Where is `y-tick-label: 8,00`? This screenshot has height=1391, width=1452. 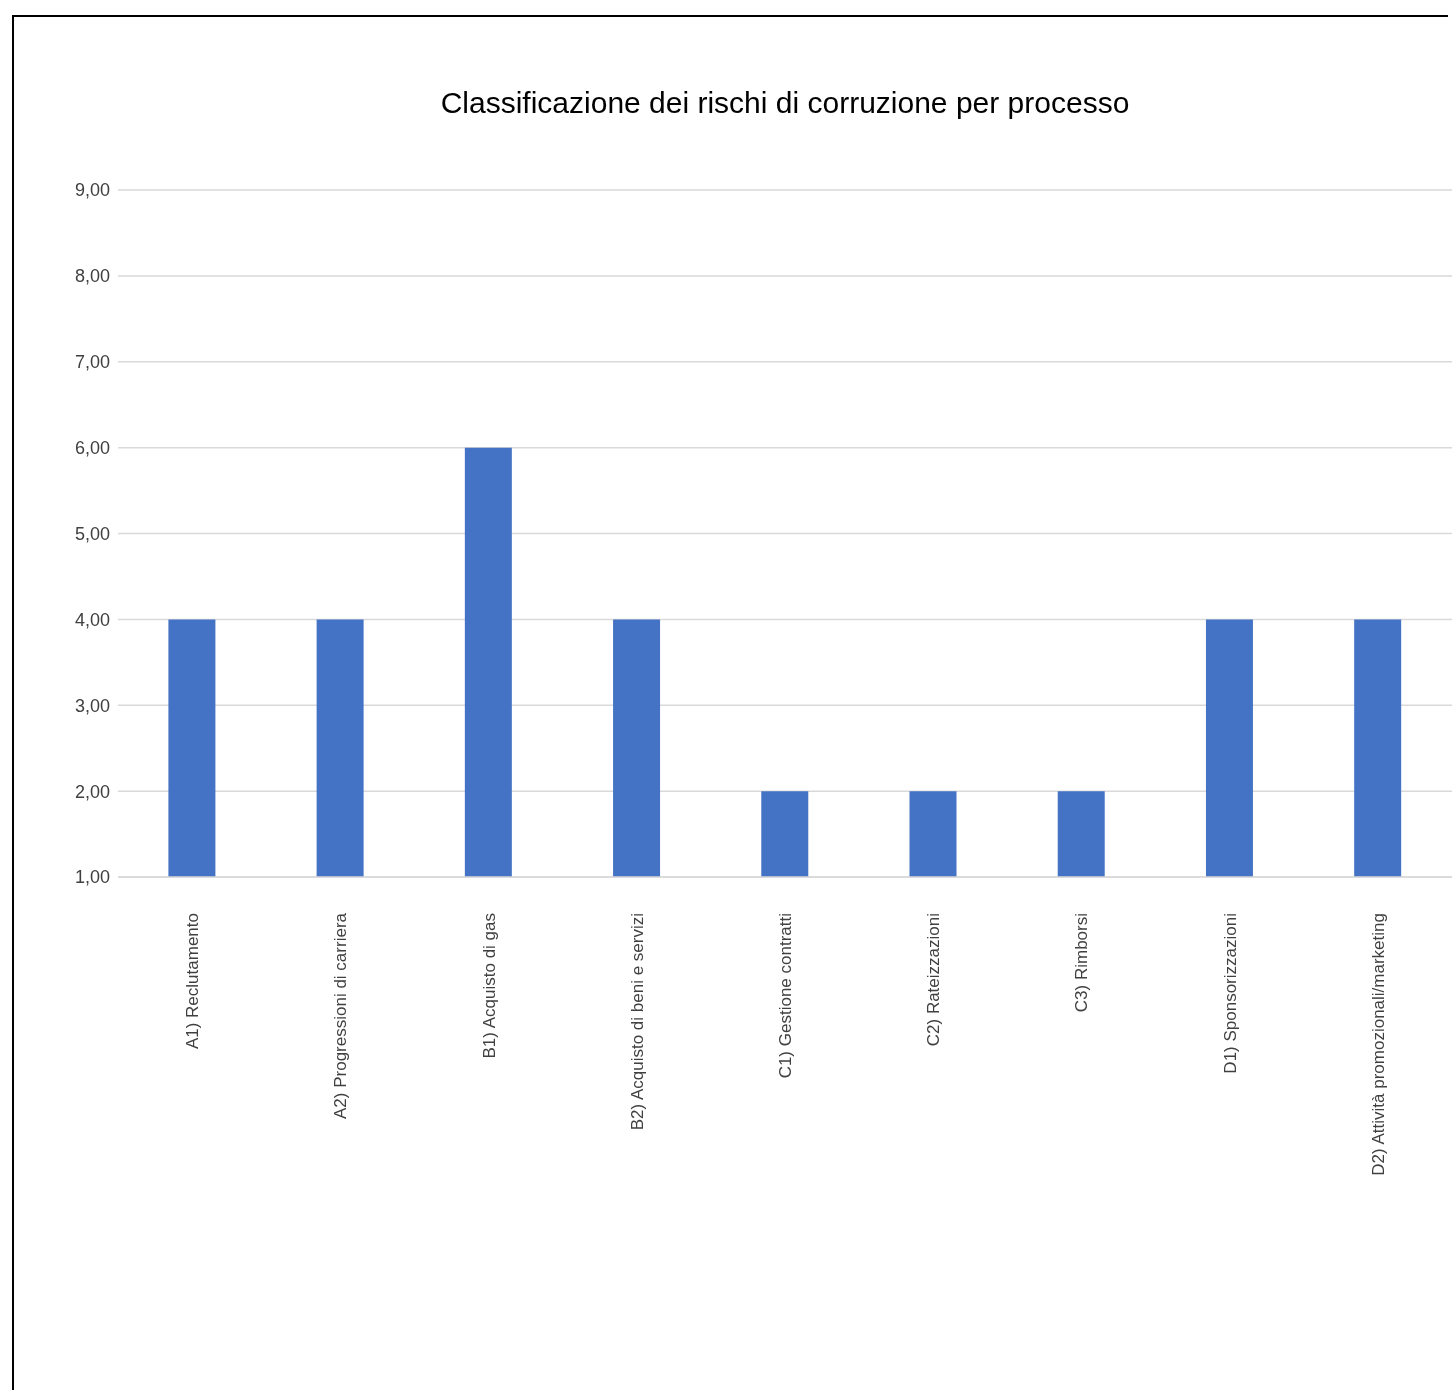 y-tick-label: 8,00 is located at coordinates (92, 276).